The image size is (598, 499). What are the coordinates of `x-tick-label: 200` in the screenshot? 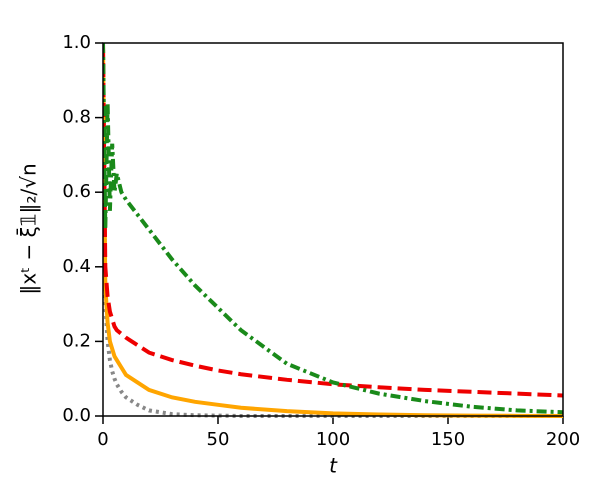 It's located at (563, 439).